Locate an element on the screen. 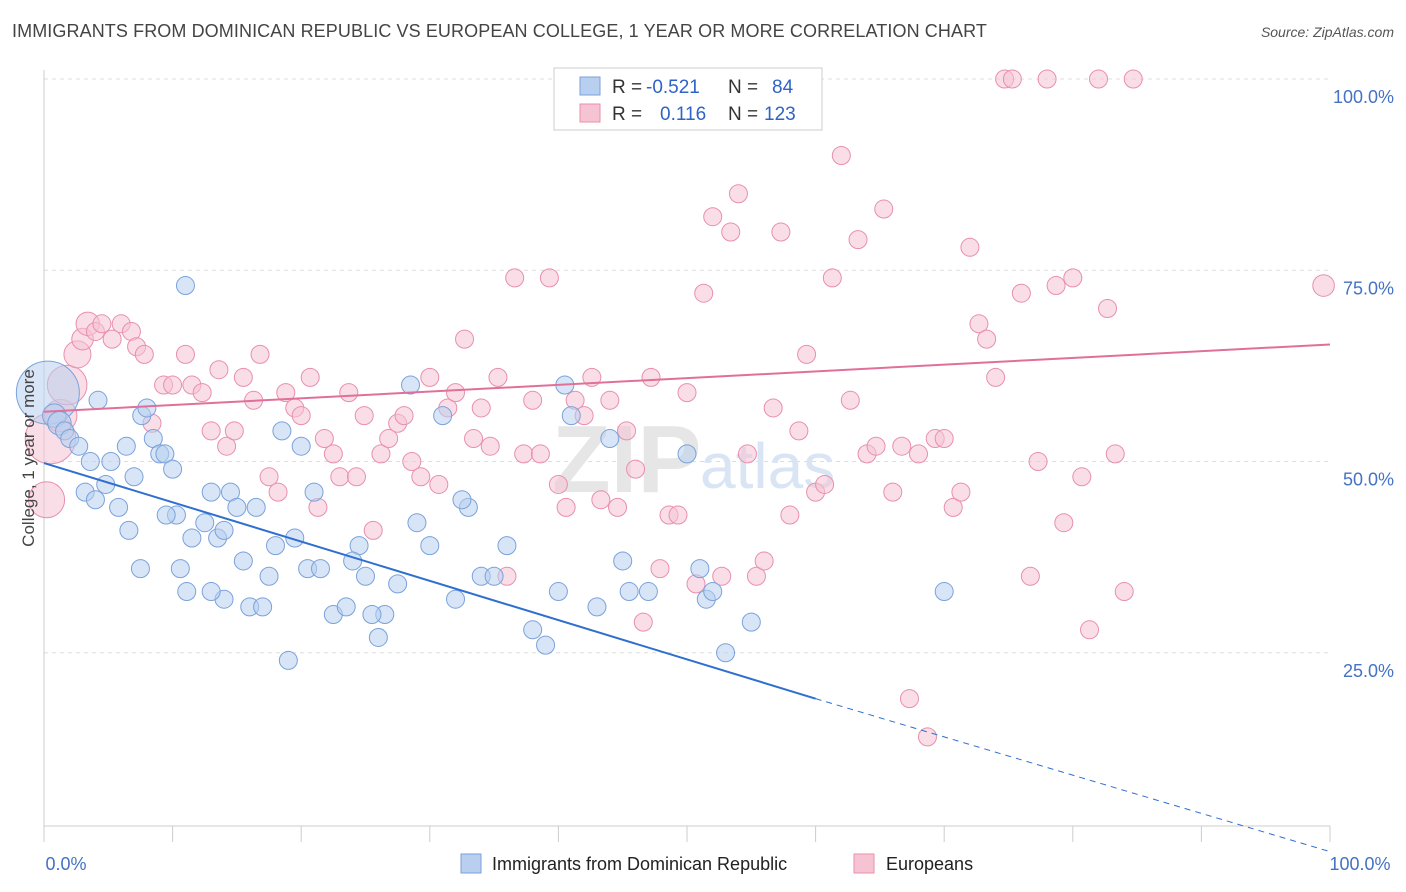 This screenshot has height=892, width=1406. stats-blue-r-value: -0.521 is located at coordinates (673, 87).